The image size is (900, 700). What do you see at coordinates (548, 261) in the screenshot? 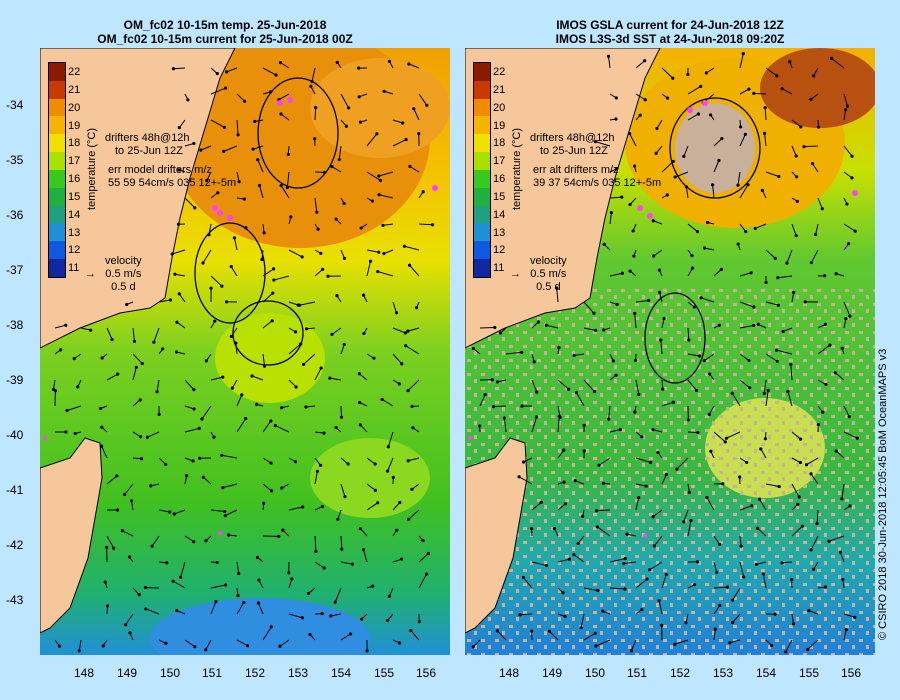
I see `velocity-label: velocity` at bounding box center [548, 261].